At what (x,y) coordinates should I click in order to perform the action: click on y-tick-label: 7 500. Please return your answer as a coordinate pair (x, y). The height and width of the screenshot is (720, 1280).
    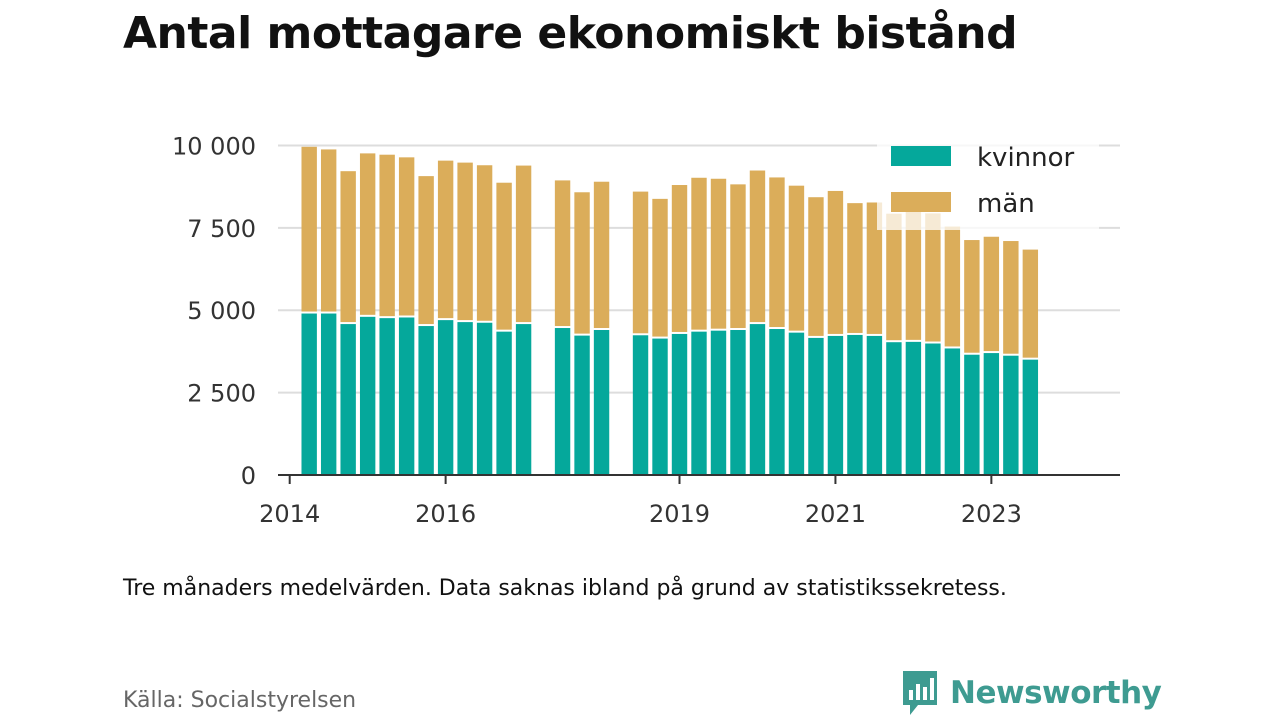
    Looking at the image, I should click on (221, 229).